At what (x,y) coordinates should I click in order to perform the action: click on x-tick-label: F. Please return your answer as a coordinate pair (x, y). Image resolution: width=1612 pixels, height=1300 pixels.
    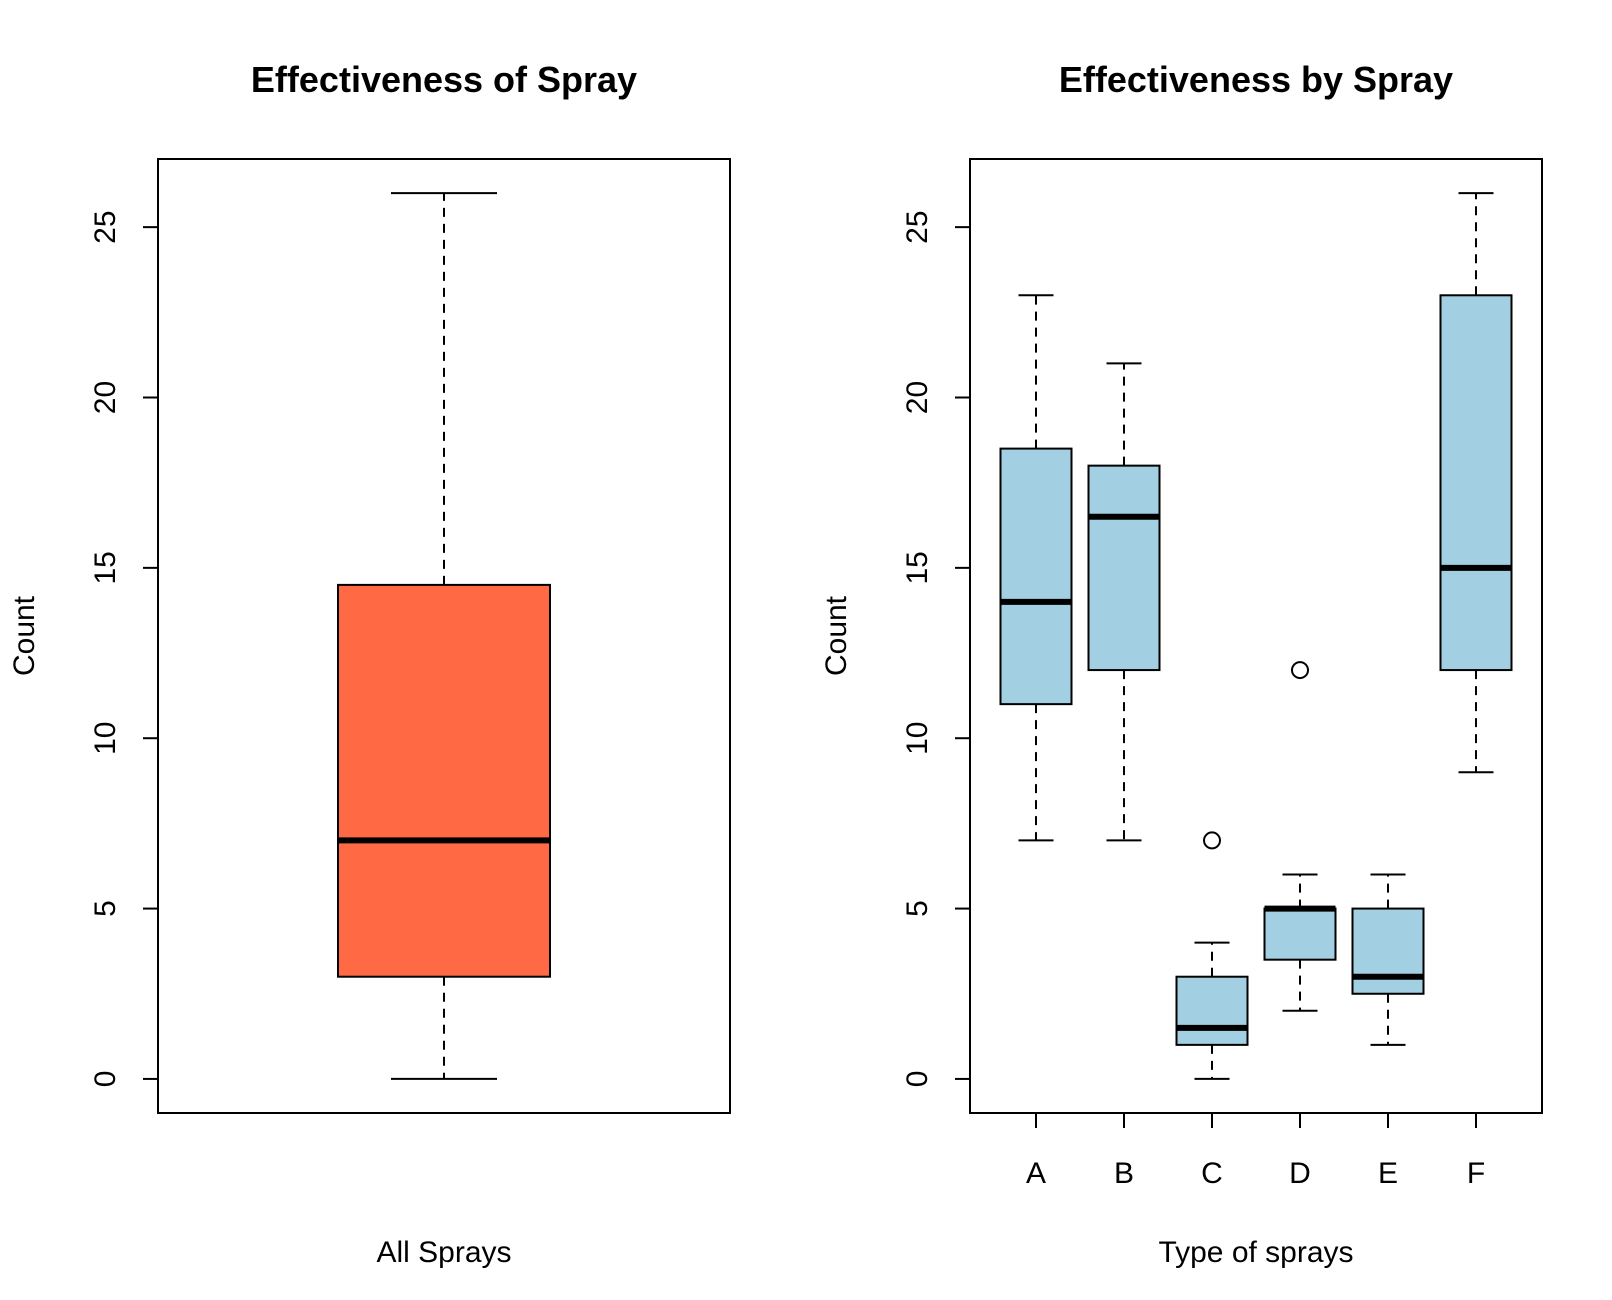
    Looking at the image, I should click on (1476, 1173).